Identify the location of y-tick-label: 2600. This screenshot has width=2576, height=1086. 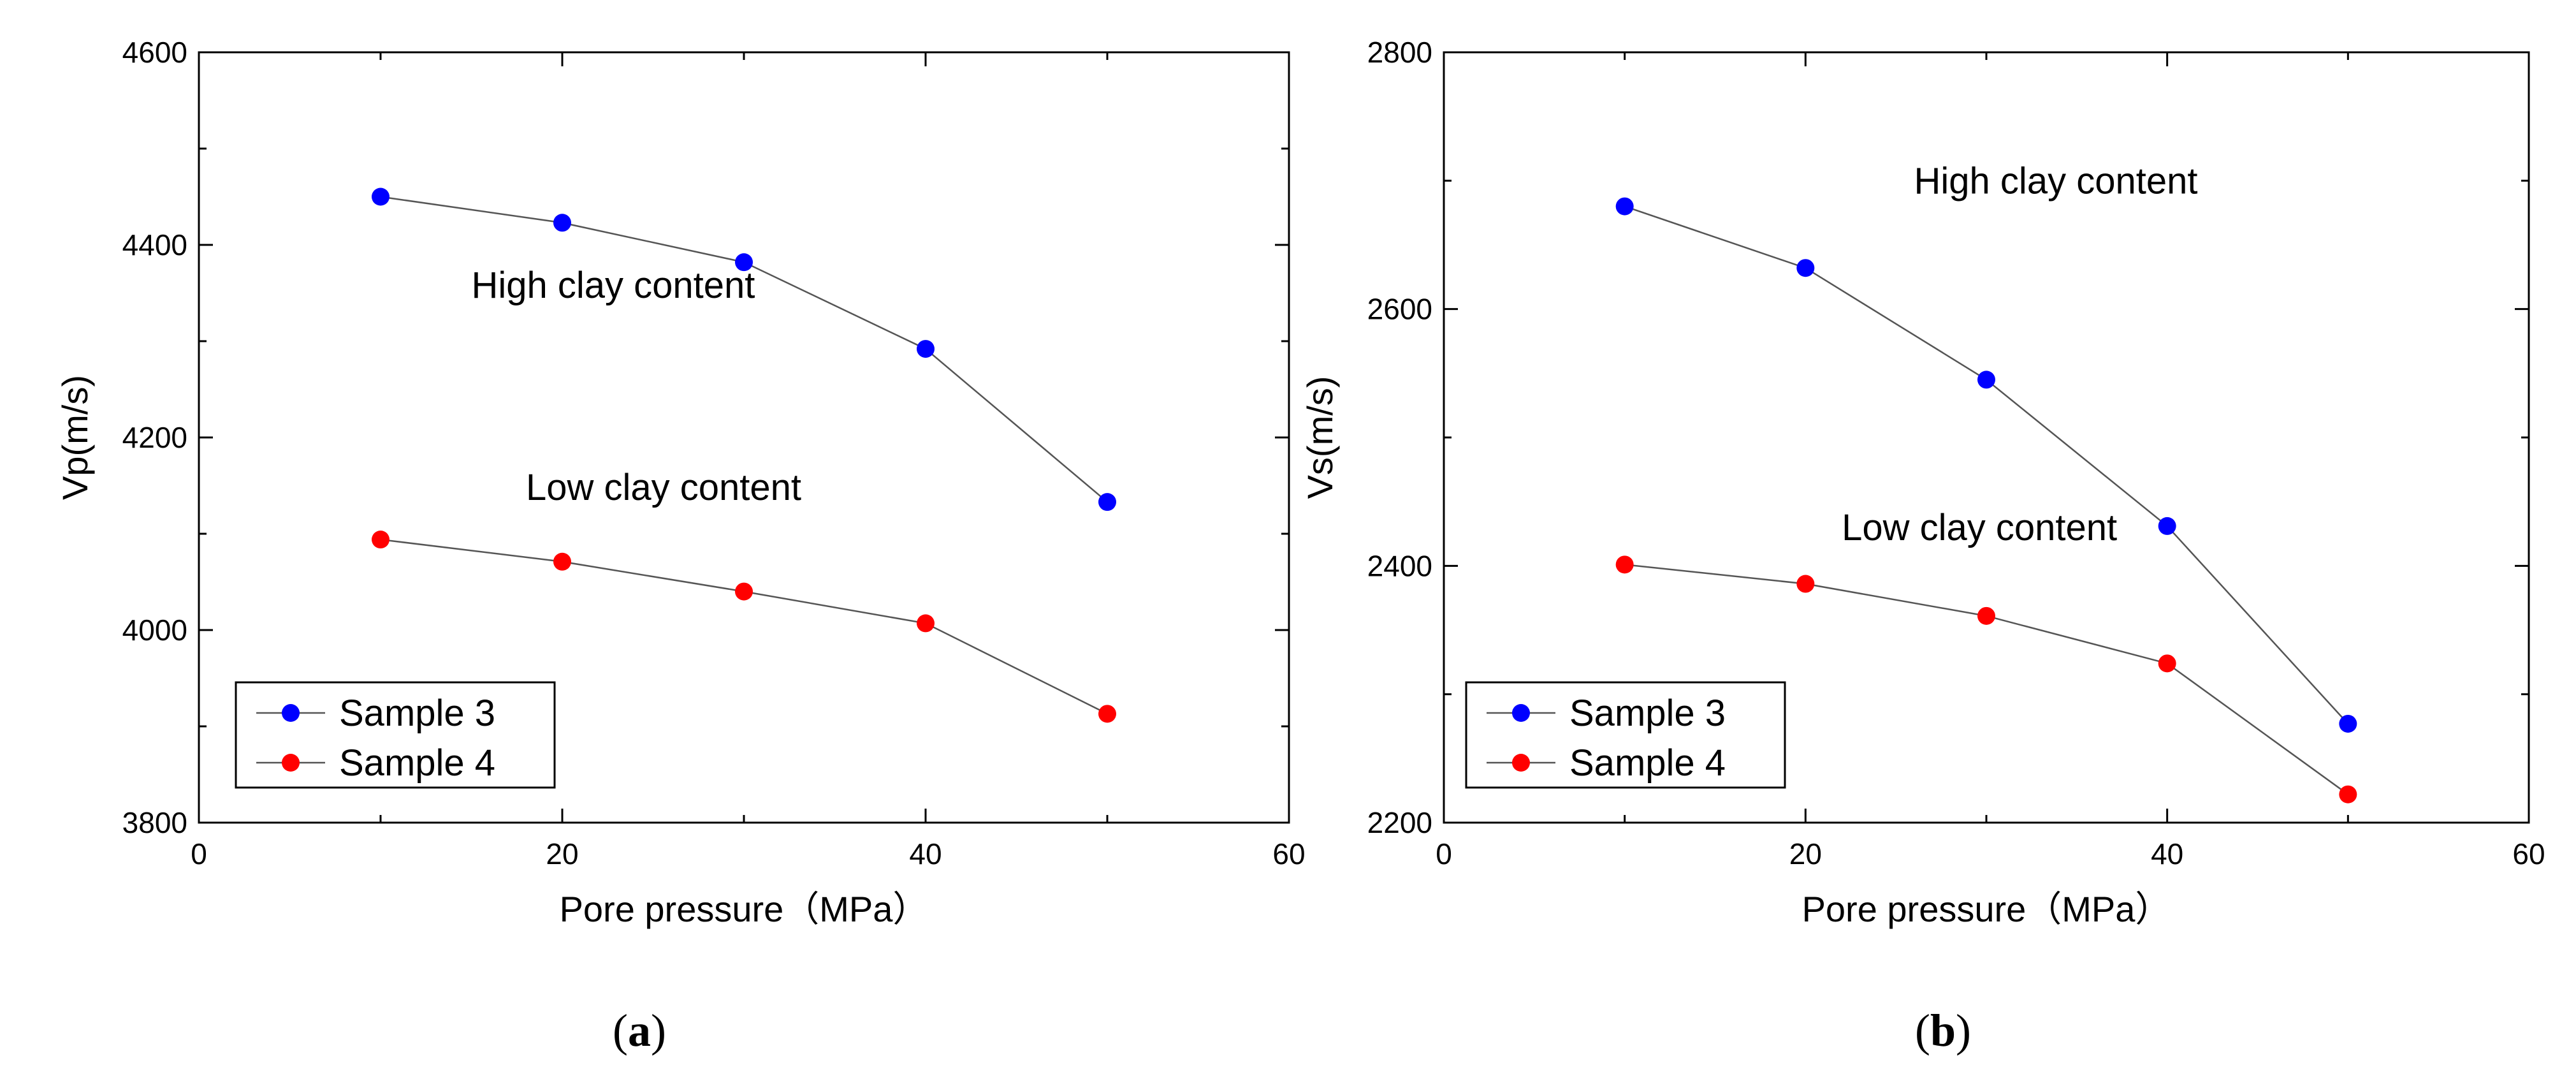
(1399, 309).